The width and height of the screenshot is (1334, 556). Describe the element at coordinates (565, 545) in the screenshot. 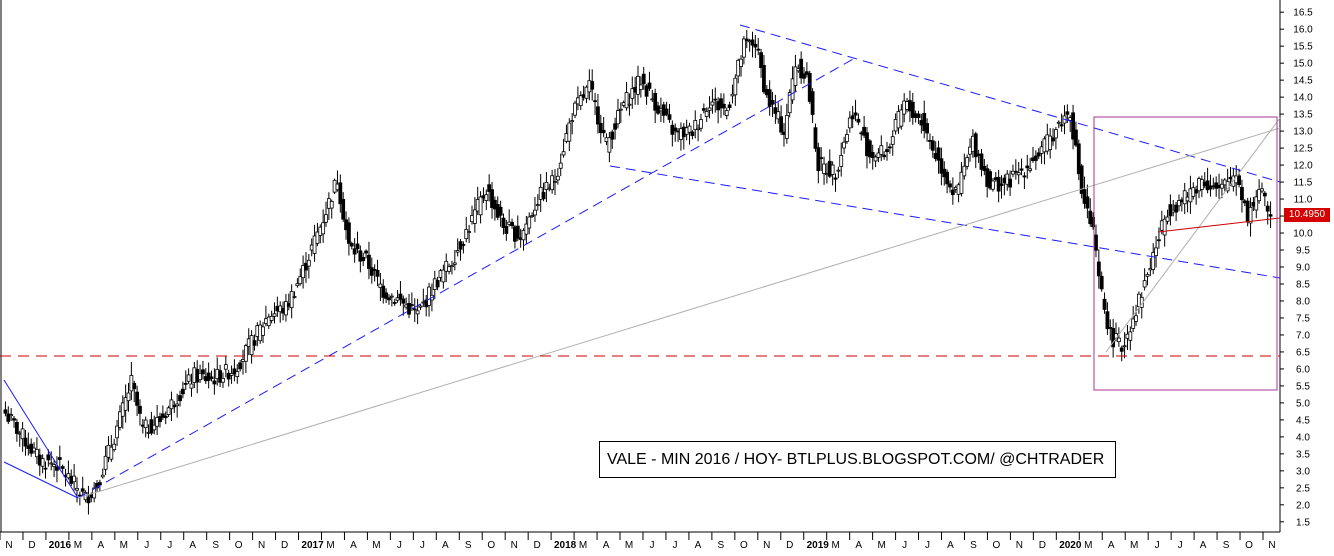

I see `x-tick-label: 2018` at that location.